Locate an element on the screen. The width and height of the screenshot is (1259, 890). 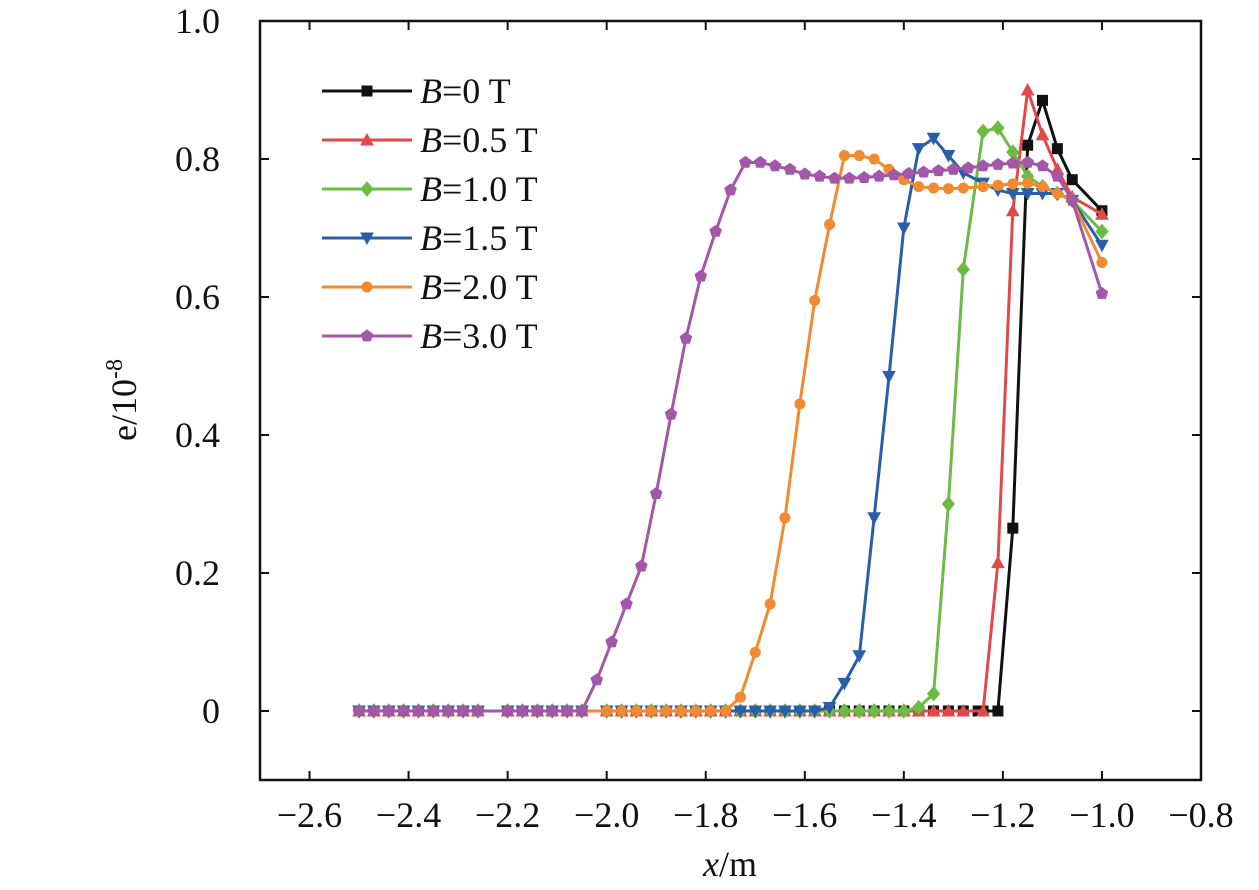
x-tick-label: −1.6 is located at coordinates (804, 815).